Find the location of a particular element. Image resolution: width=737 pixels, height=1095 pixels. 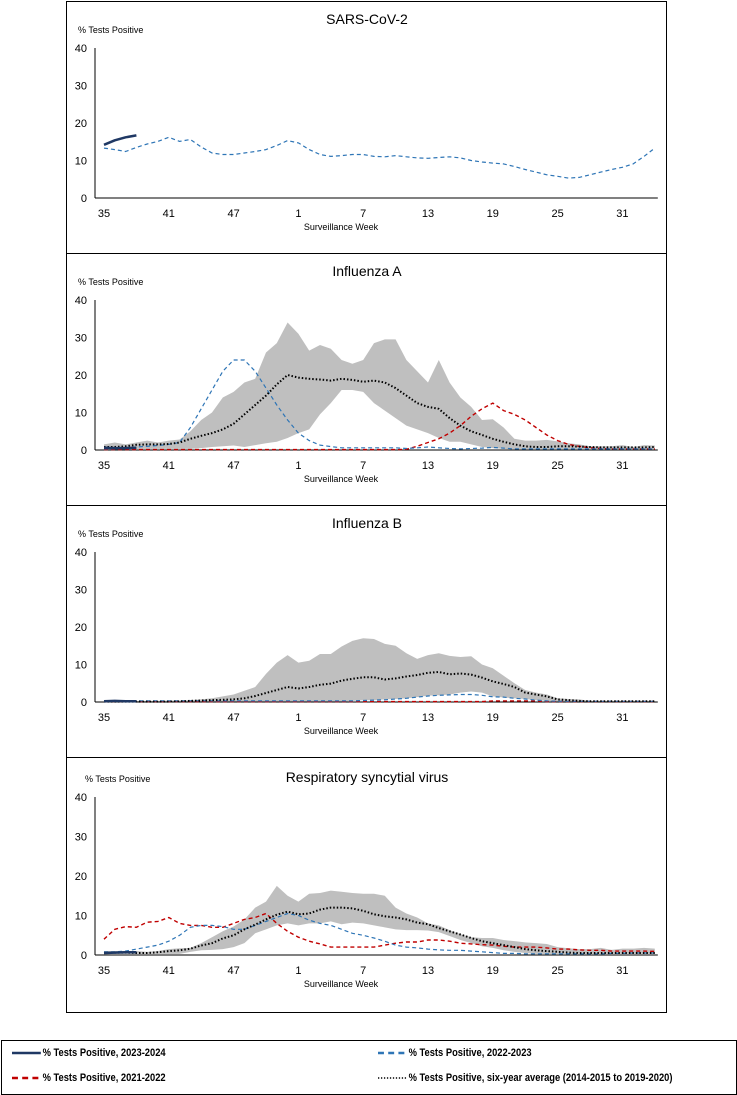

chart-title: Influenza A is located at coordinates (367, 271).